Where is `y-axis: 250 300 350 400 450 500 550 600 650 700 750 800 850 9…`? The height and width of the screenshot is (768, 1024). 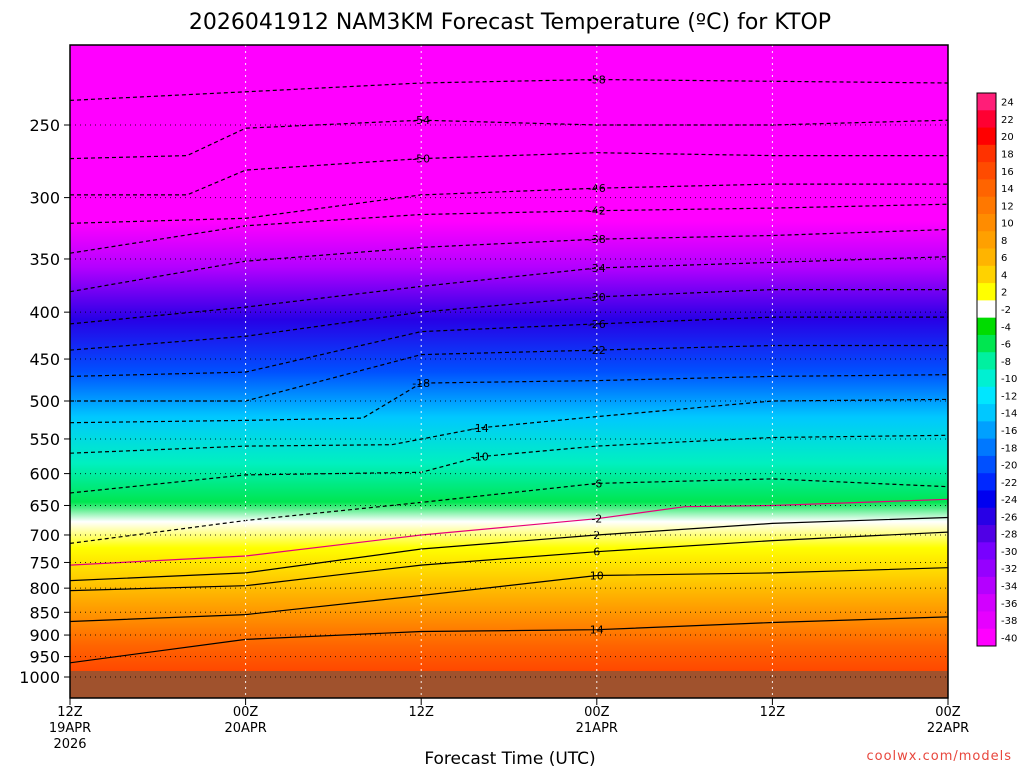 y-axis: 250 300 350 400 450 500 550 600 650 700 750 800 850 9… is located at coordinates (44, 401).